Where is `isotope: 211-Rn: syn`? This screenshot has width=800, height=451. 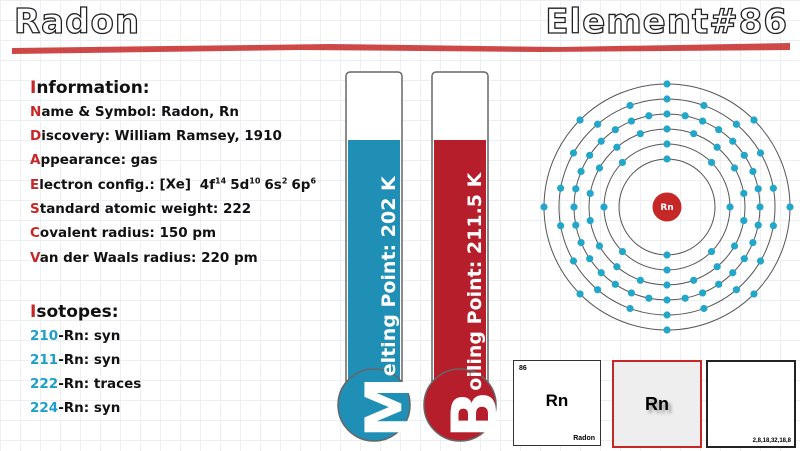
isotope: 211-Rn: syn is located at coordinates (75, 360).